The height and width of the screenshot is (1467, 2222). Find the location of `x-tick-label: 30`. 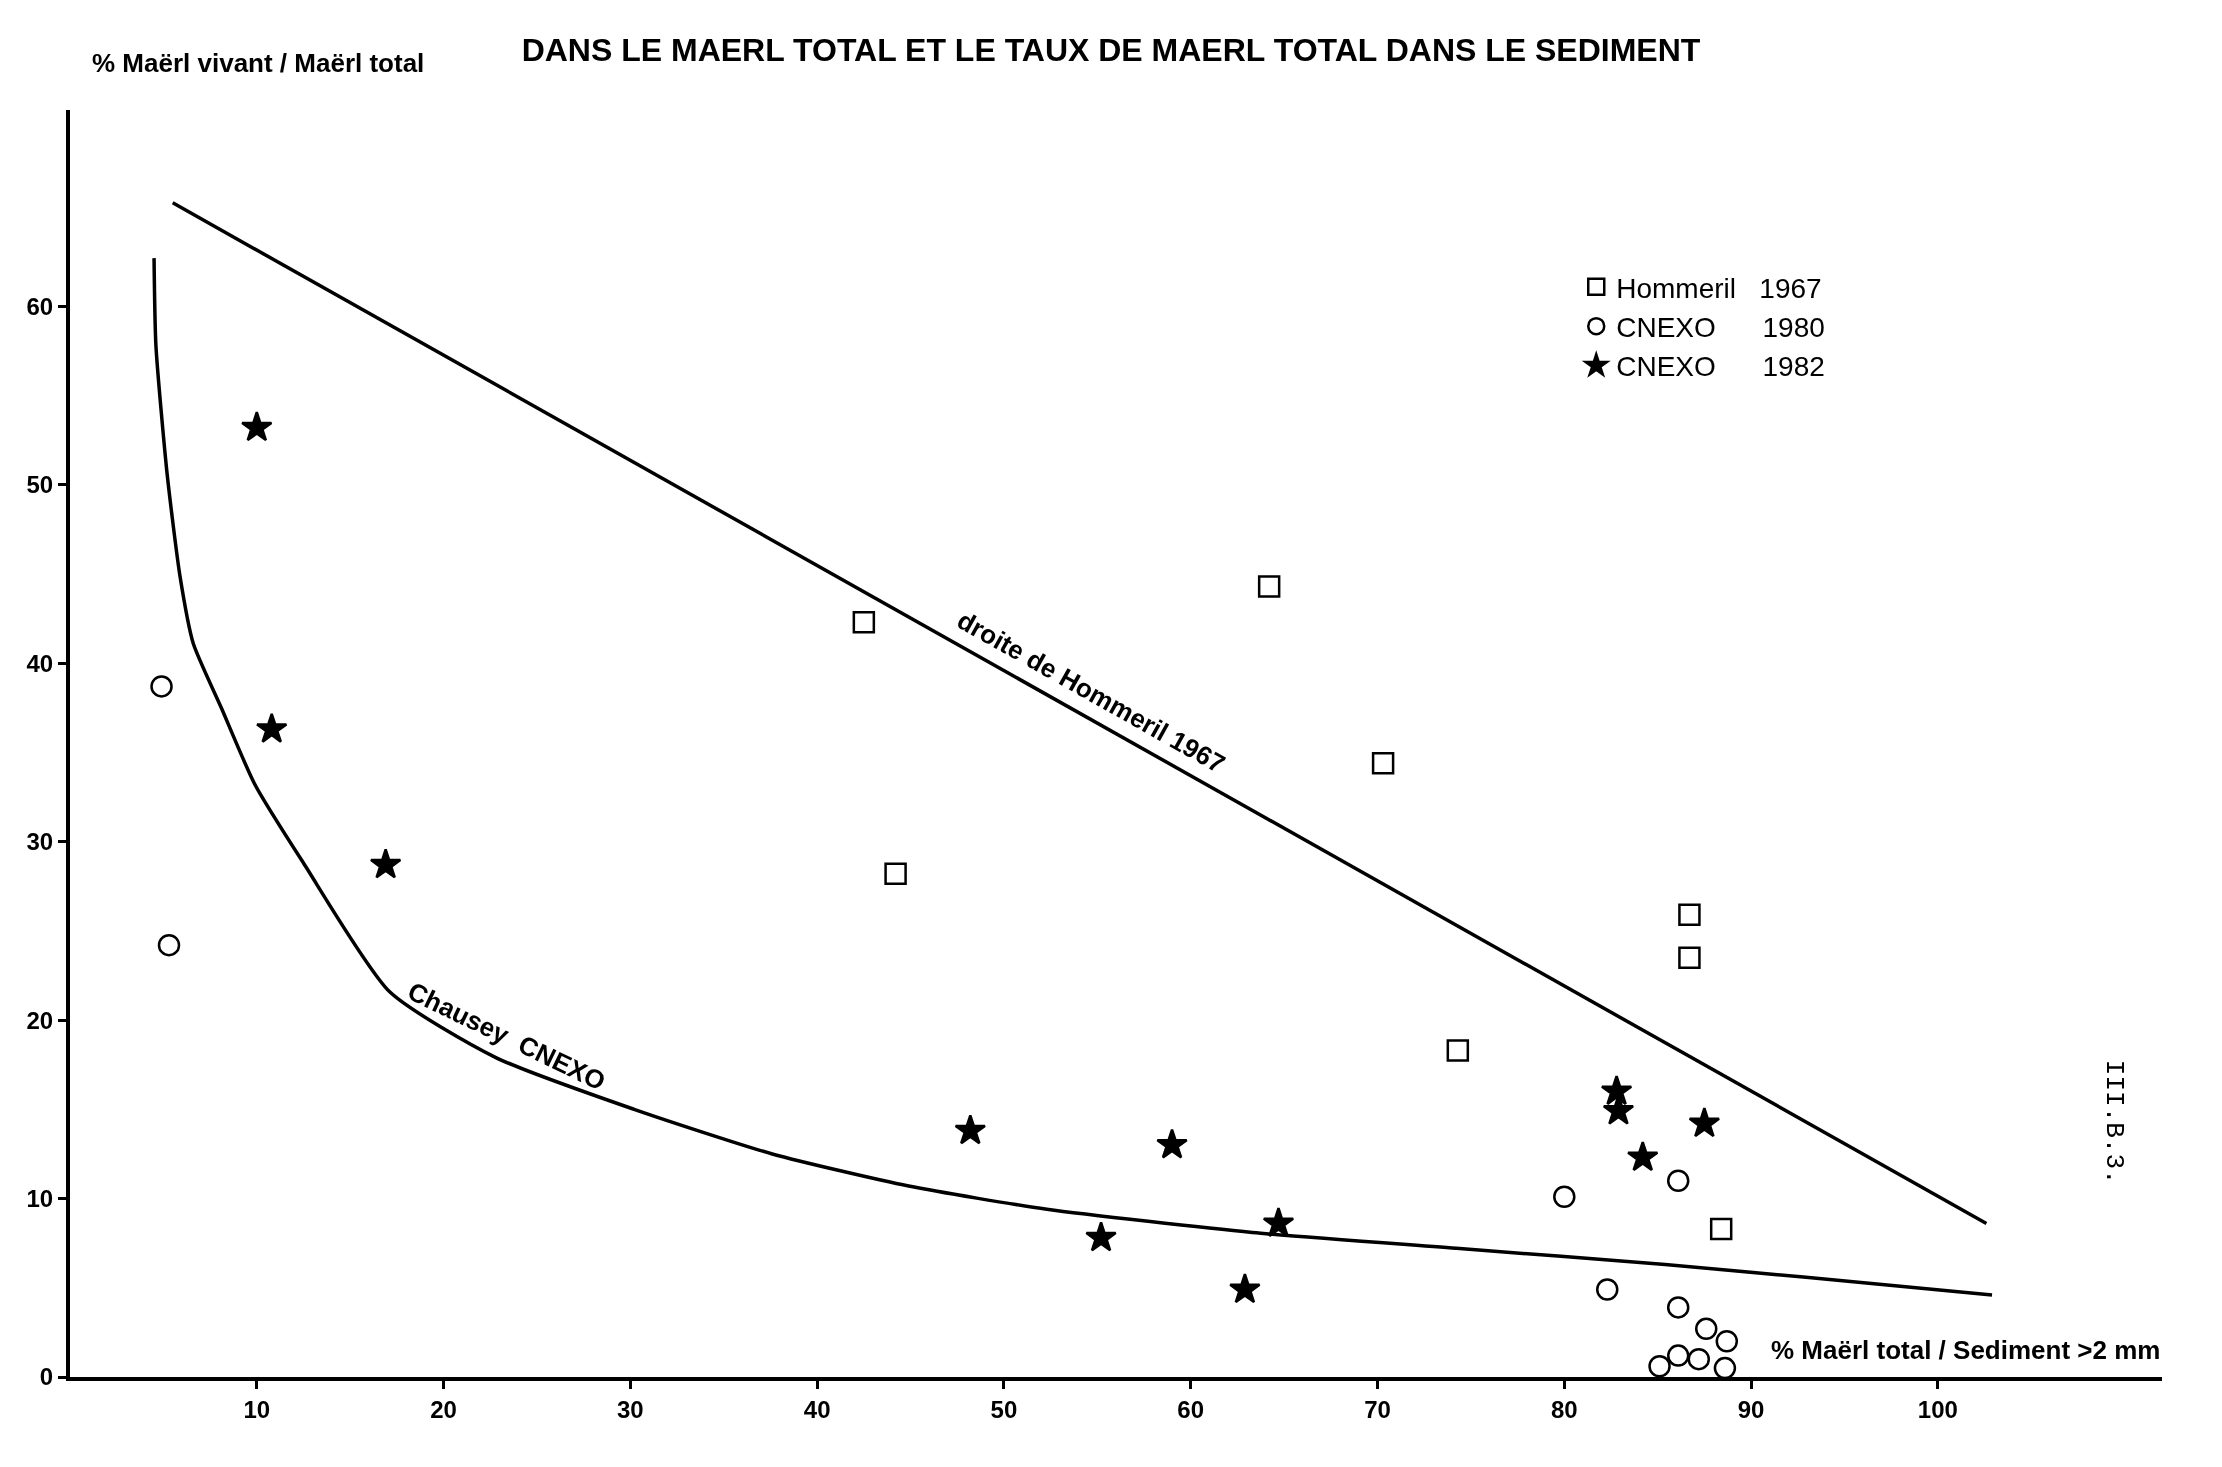

x-tick-label: 30 is located at coordinates (630, 1409).